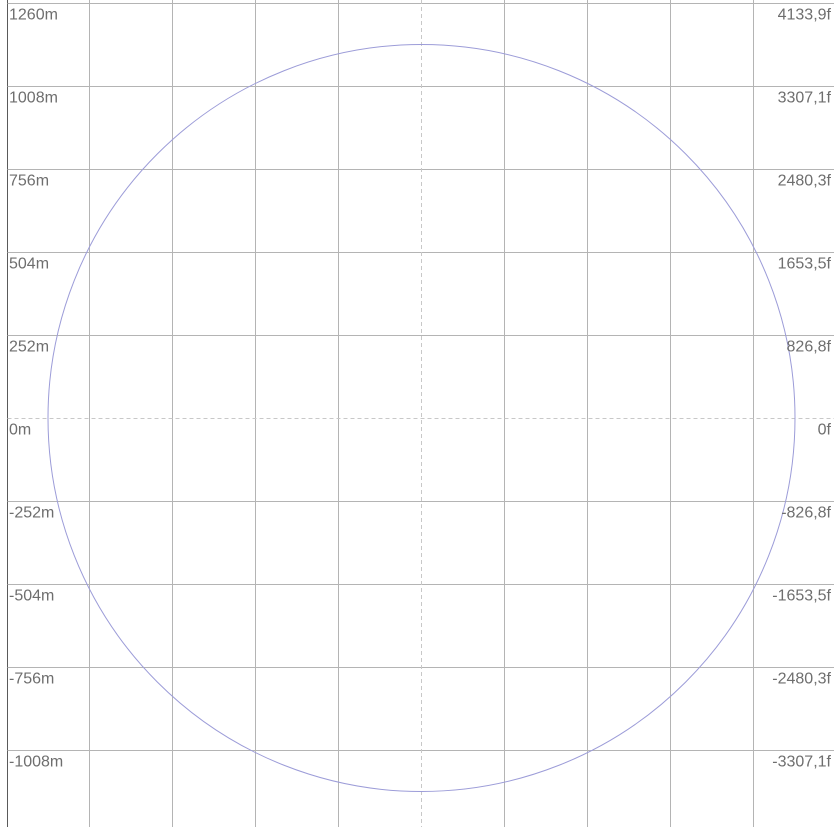  What do you see at coordinates (805, 181) in the screenshot?
I see `right-axis-label: 2480,3f` at bounding box center [805, 181].